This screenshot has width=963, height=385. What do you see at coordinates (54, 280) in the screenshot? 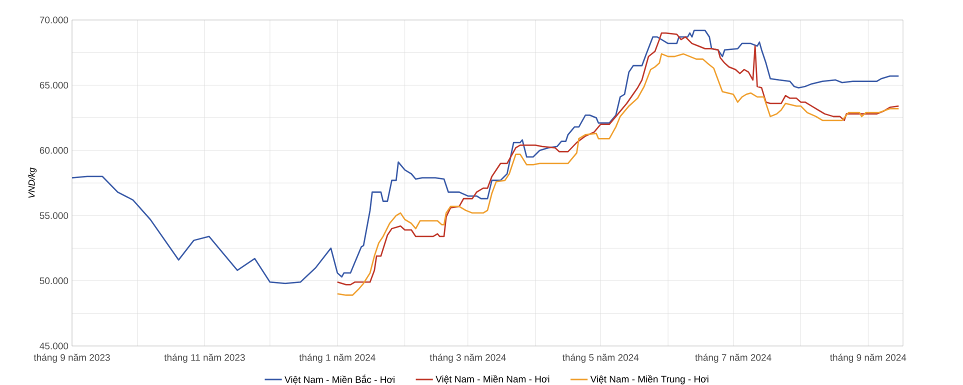
I see `y-tick-label: 50.000` at bounding box center [54, 280].